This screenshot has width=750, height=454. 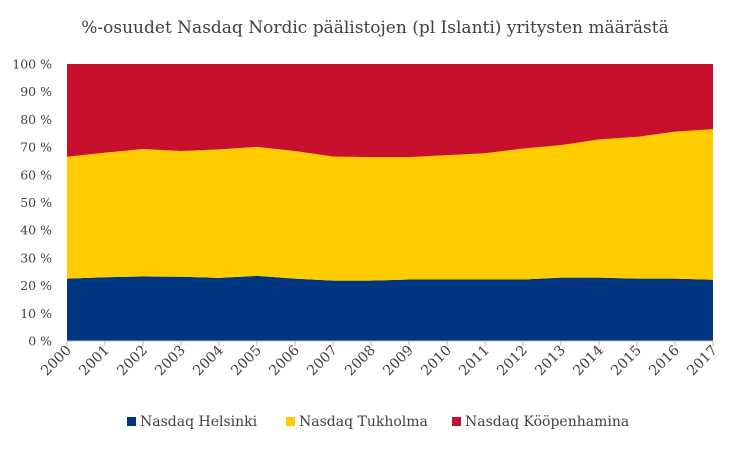 I want to click on y-tick-label: 20 %, so click(x=36, y=285).